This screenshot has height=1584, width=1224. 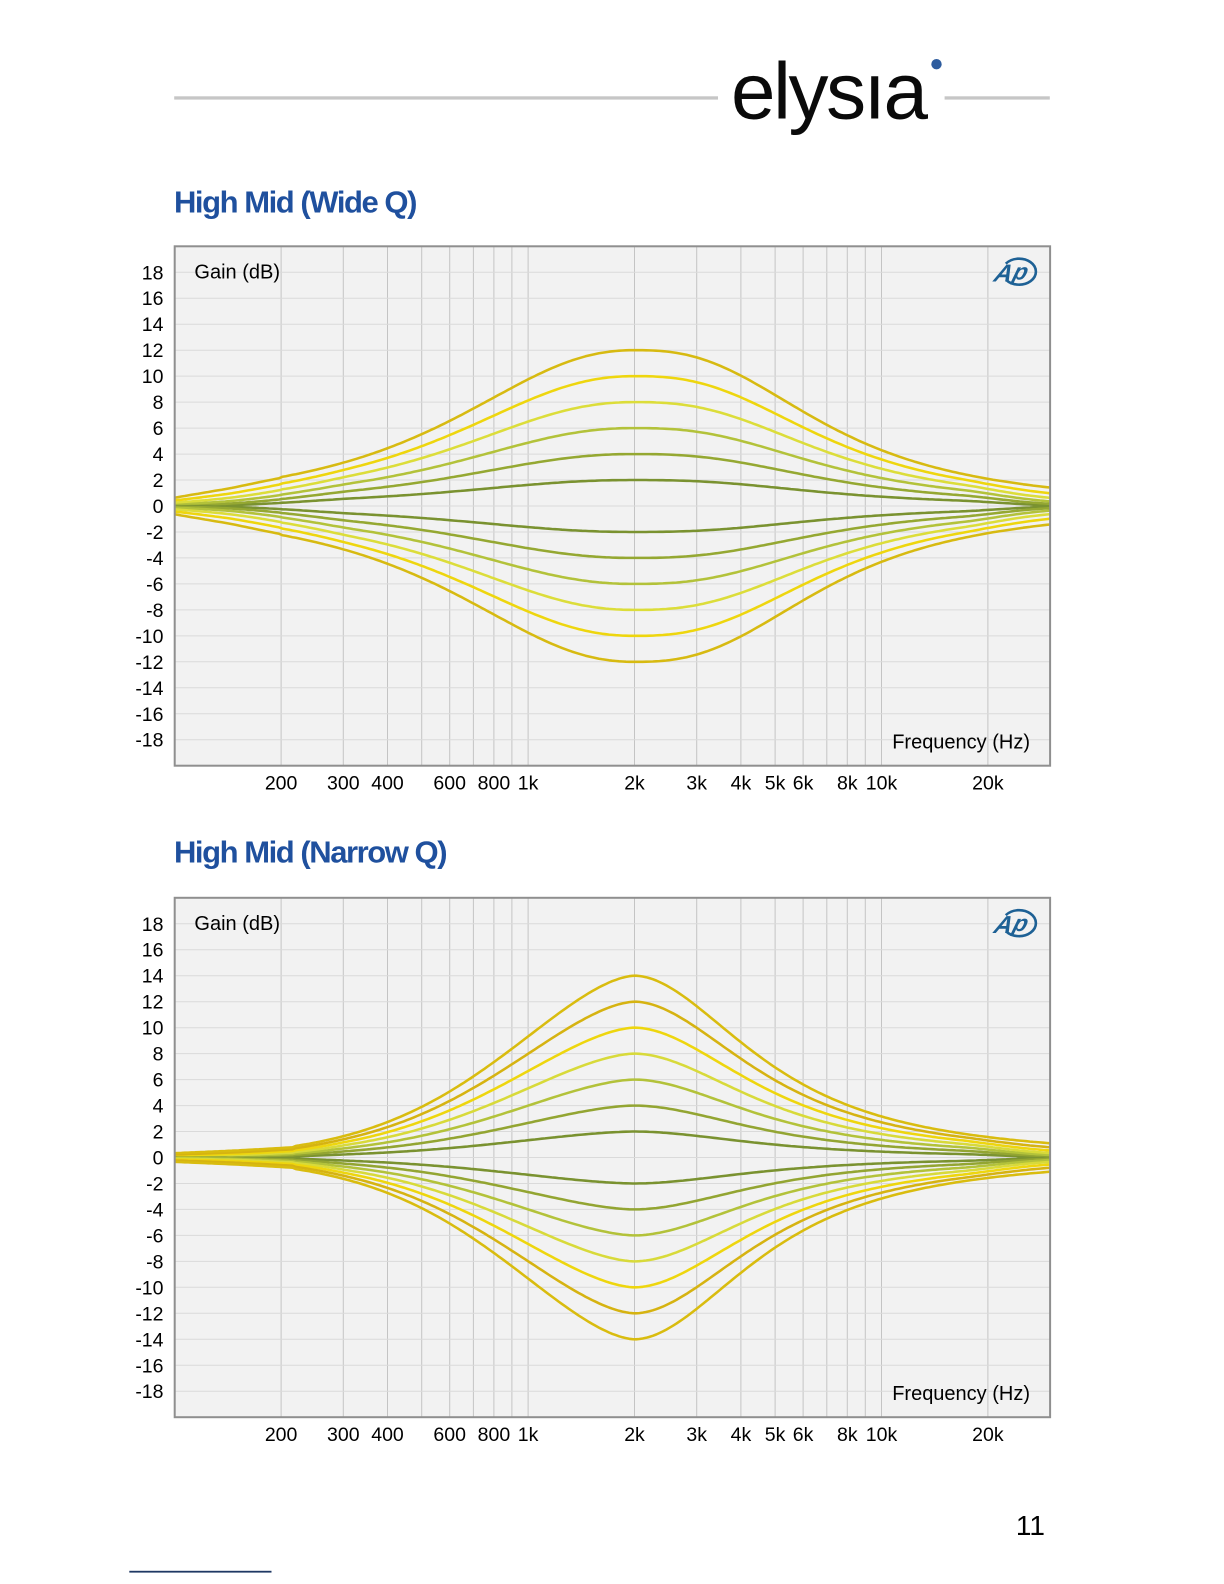 What do you see at coordinates (829, 90) in the screenshot?
I see `svg-text: elysıa` at bounding box center [829, 90].